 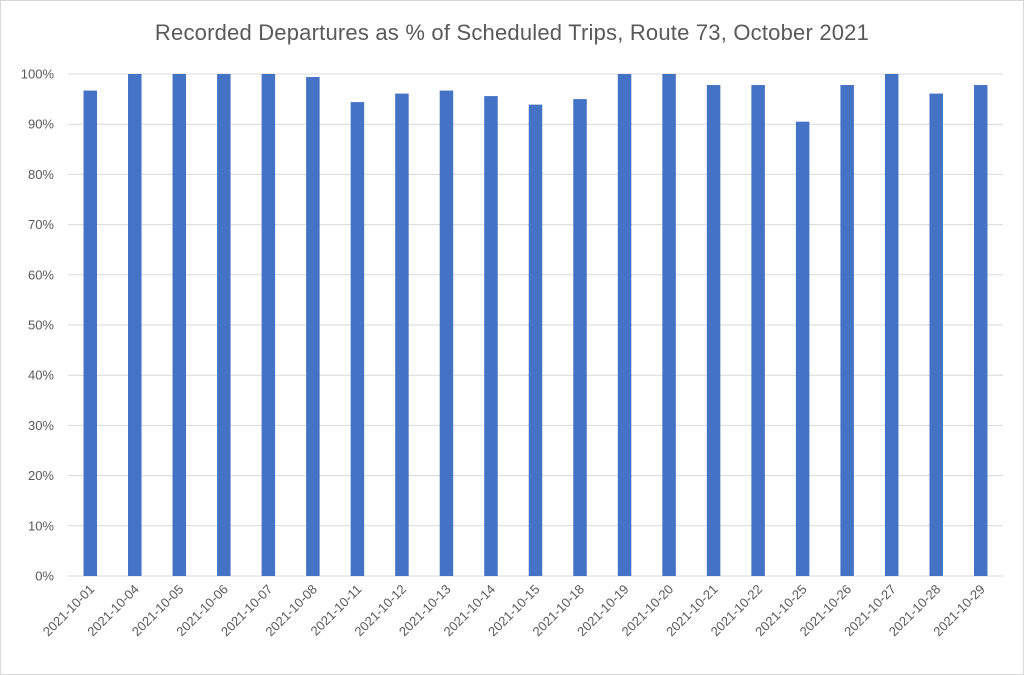 What do you see at coordinates (41, 224) in the screenshot?
I see `y-tick-label: 70%` at bounding box center [41, 224].